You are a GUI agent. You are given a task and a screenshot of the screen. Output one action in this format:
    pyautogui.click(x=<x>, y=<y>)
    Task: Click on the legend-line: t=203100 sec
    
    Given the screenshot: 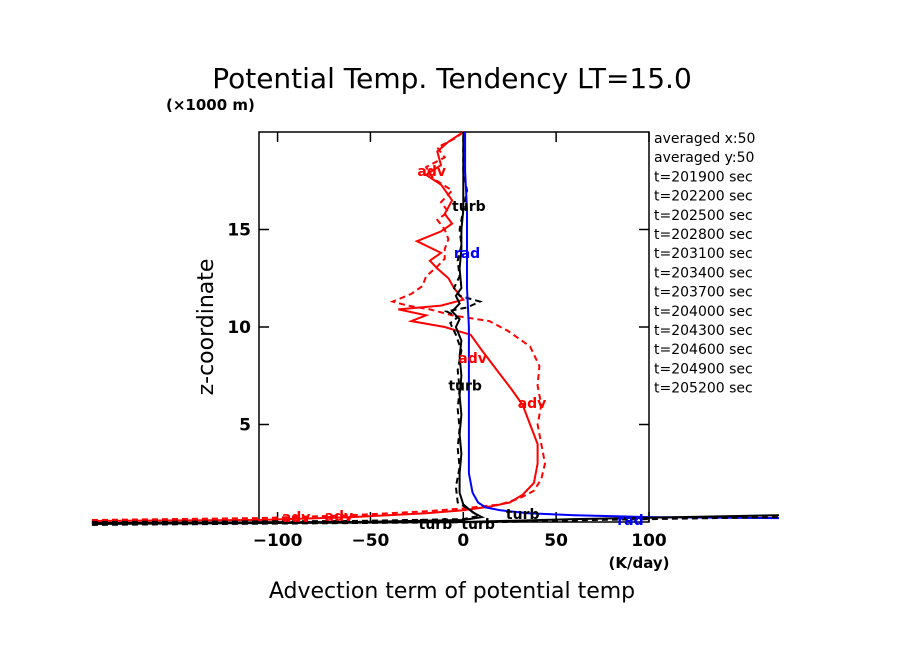 What is the action you would take?
    pyautogui.click(x=703, y=254)
    